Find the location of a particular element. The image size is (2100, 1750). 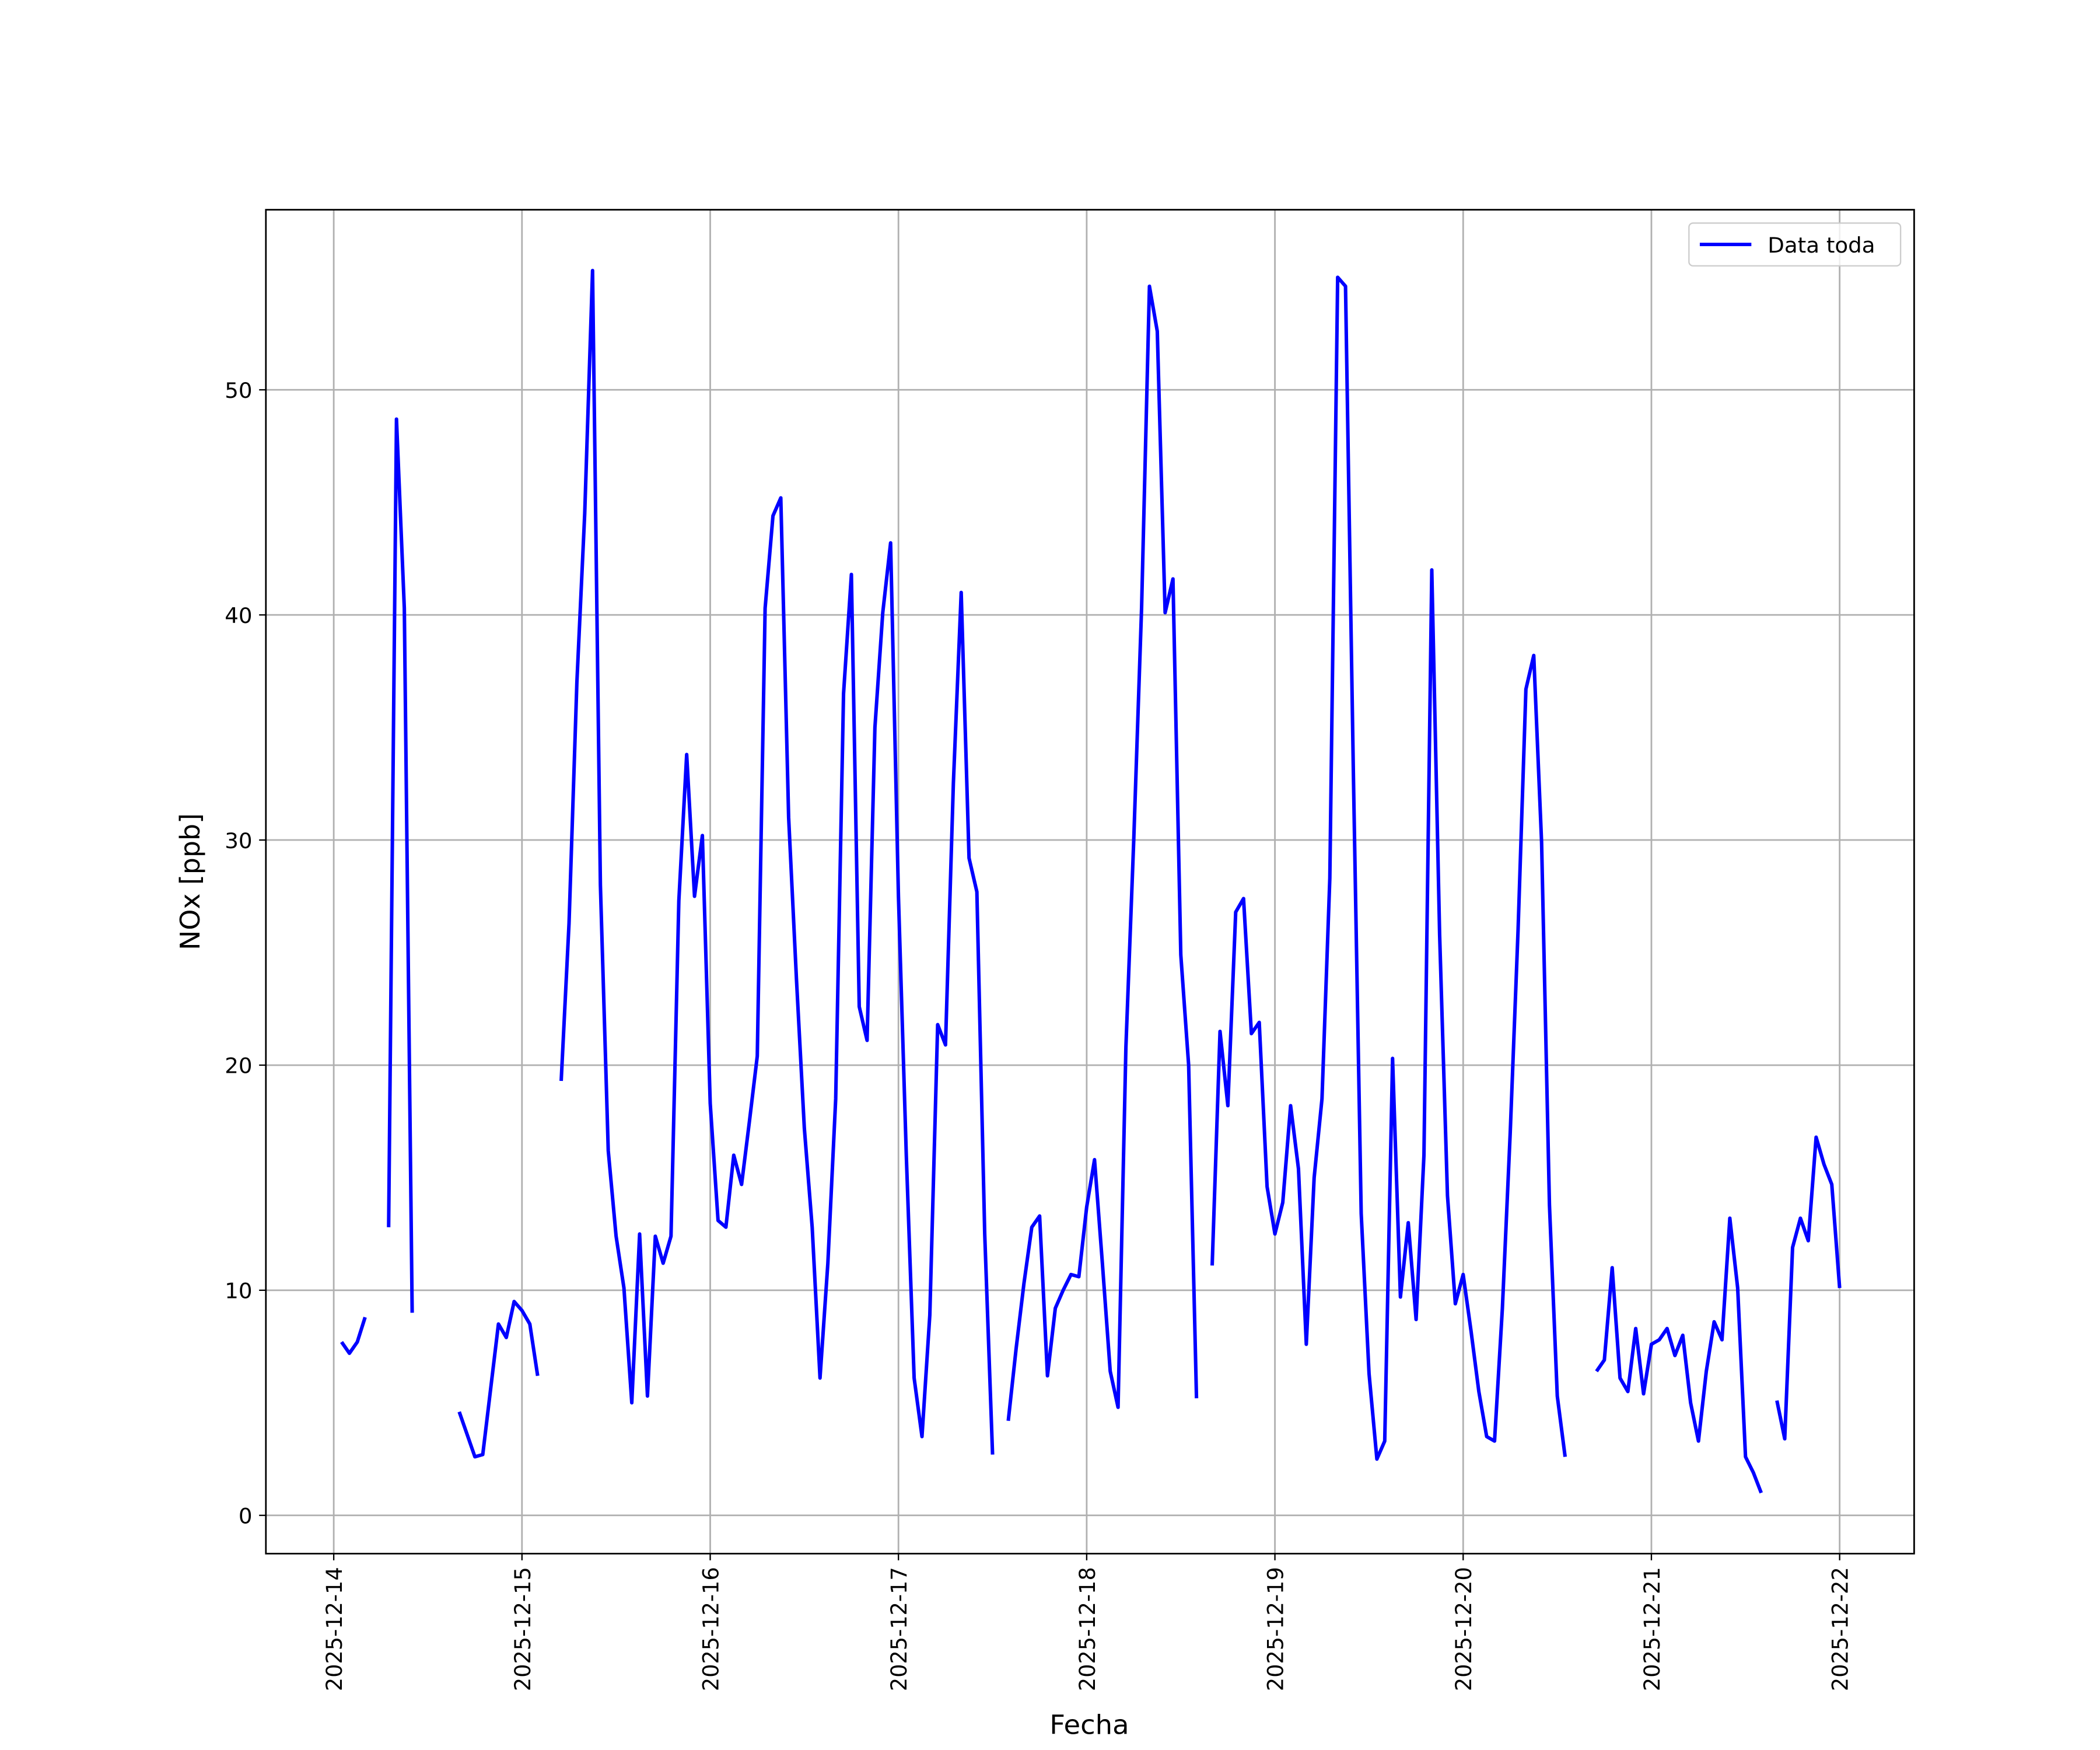

y-tick-label: 40 is located at coordinates (238, 615).